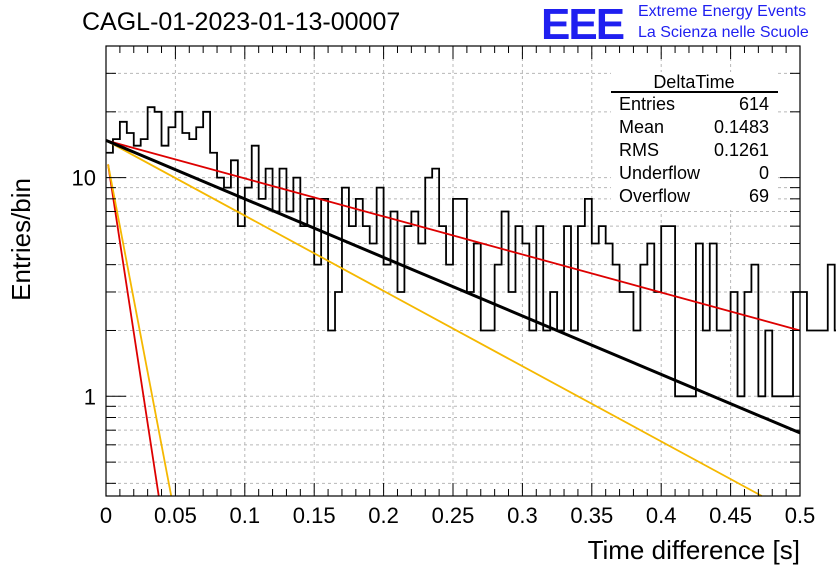 The image size is (836, 572). What do you see at coordinates (21, 239) in the screenshot?
I see `y-axis-label: Entries/bin` at bounding box center [21, 239].